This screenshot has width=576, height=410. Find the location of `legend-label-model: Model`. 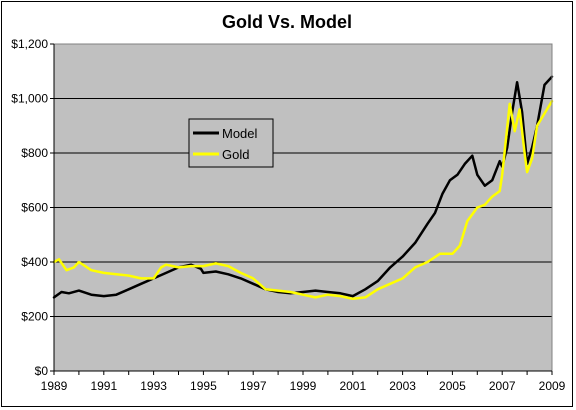

legend-label-model: Model is located at coordinates (240, 133).